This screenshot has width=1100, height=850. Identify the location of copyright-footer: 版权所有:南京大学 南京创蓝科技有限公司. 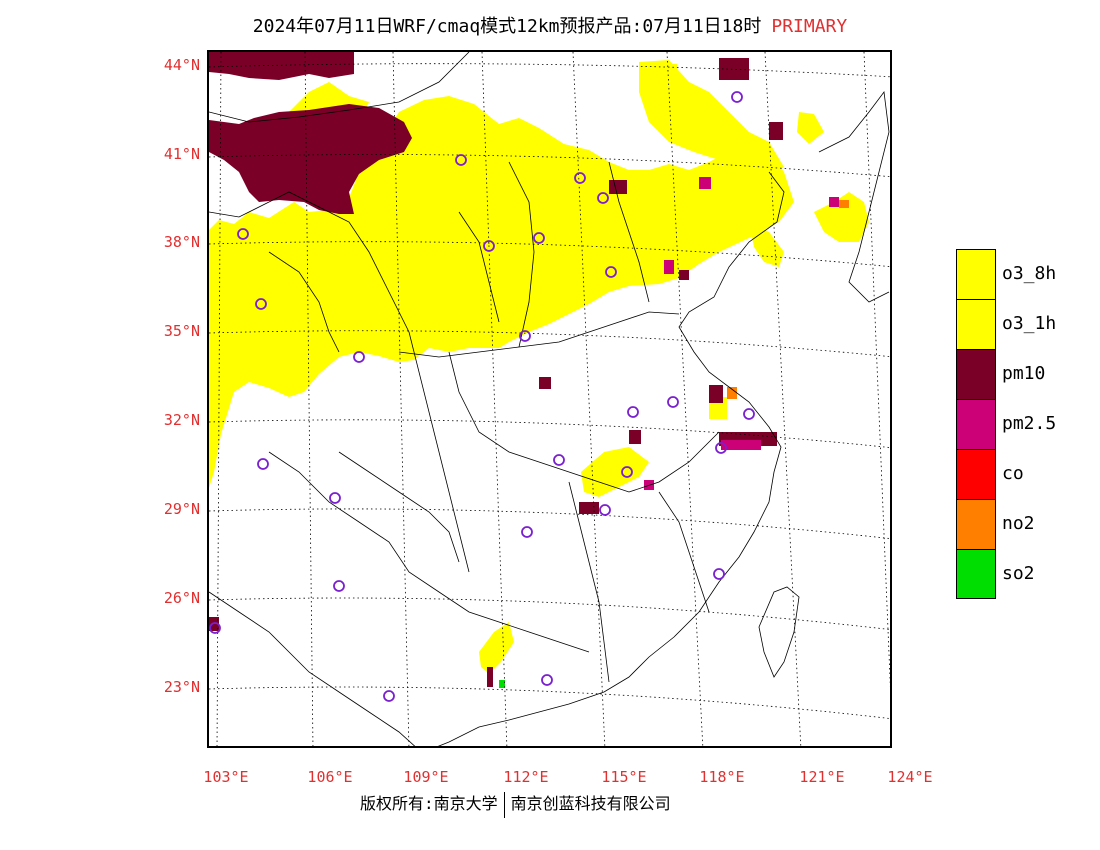
(515, 804).